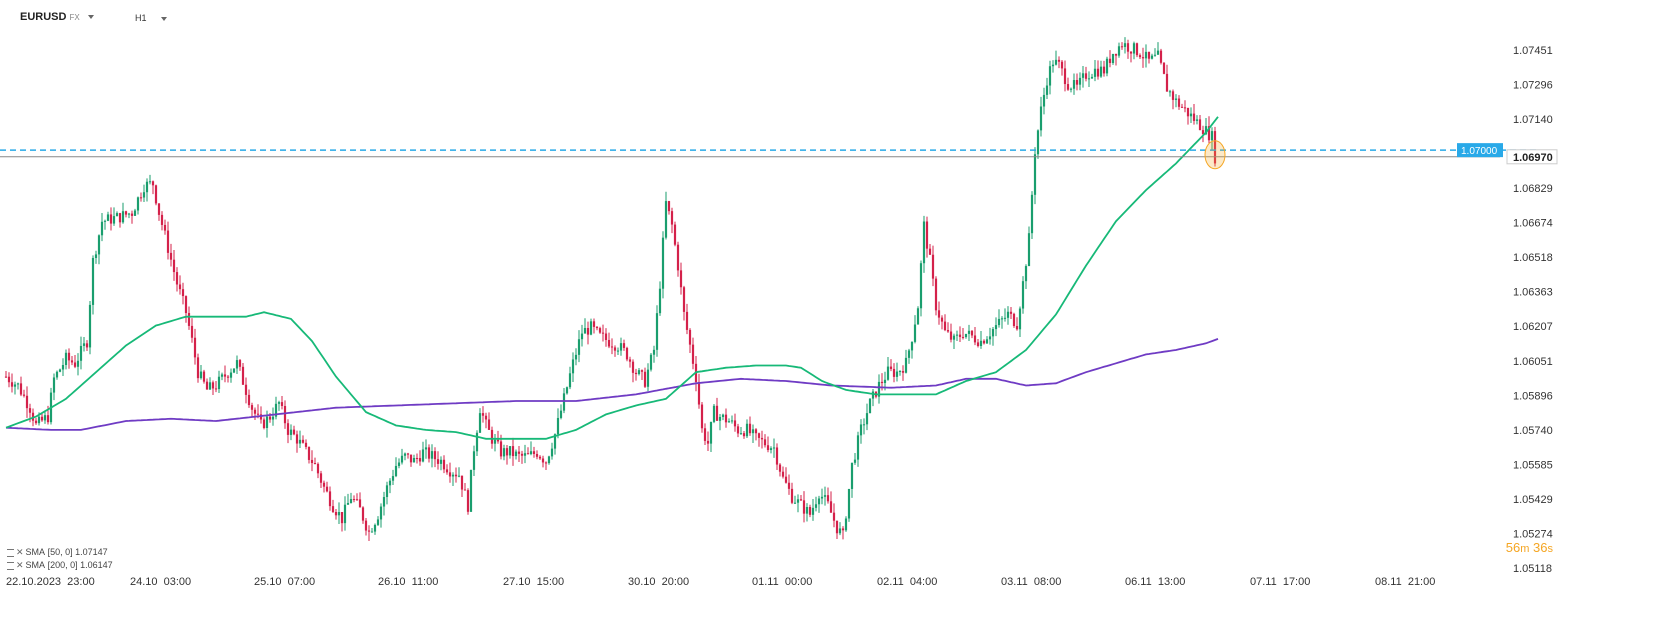 The image size is (1653, 630). Describe the element at coordinates (1550, 549) in the screenshot. I see `countdown-seconds-unit: s` at that location.